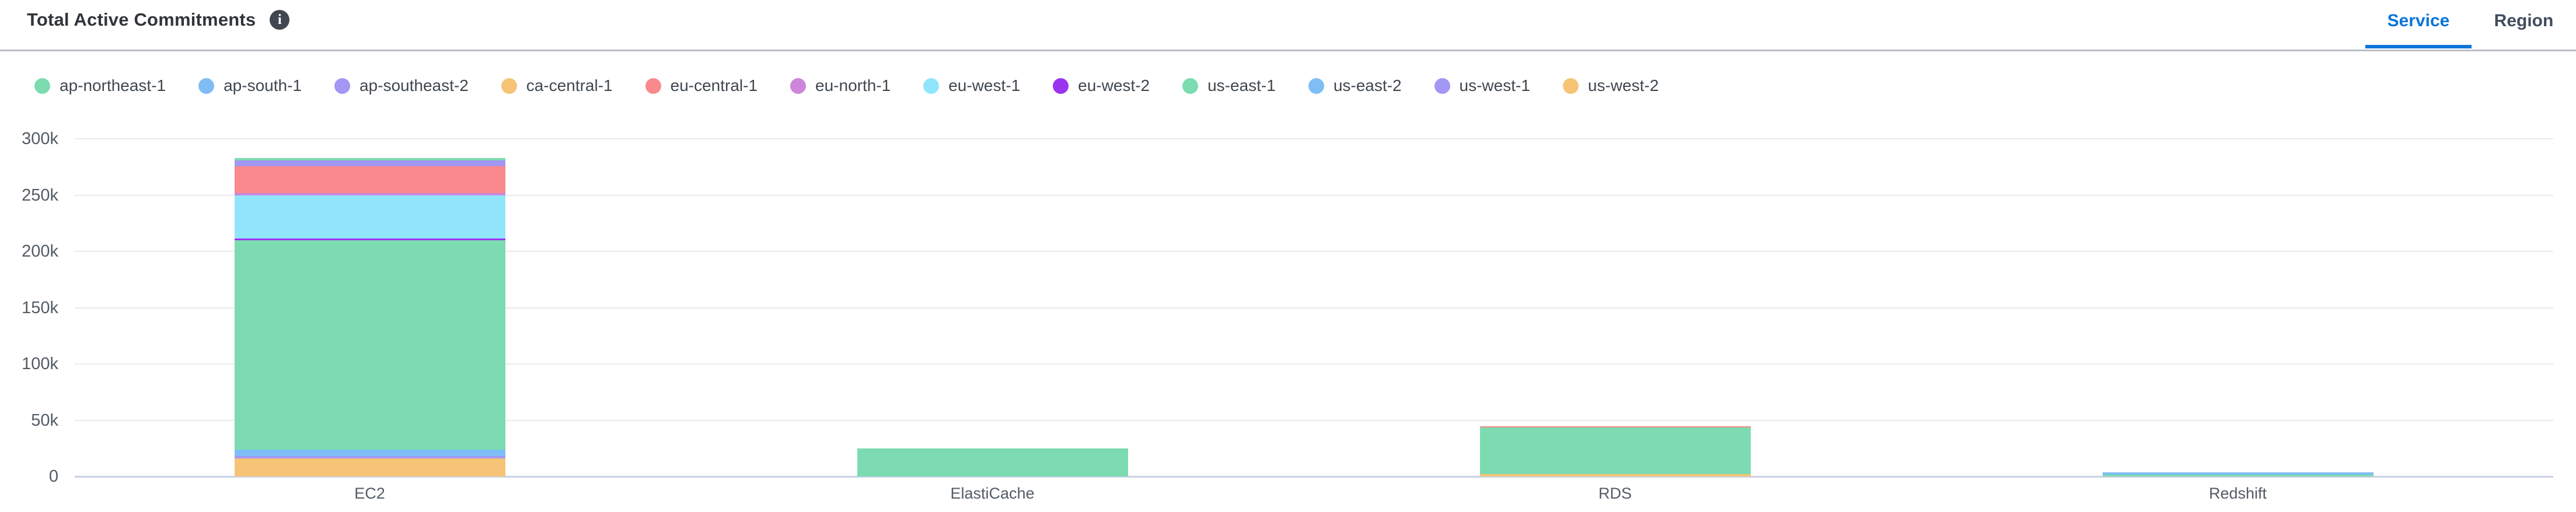  Describe the element at coordinates (1241, 85) in the screenshot. I see `legend-label: us-east-1` at that location.